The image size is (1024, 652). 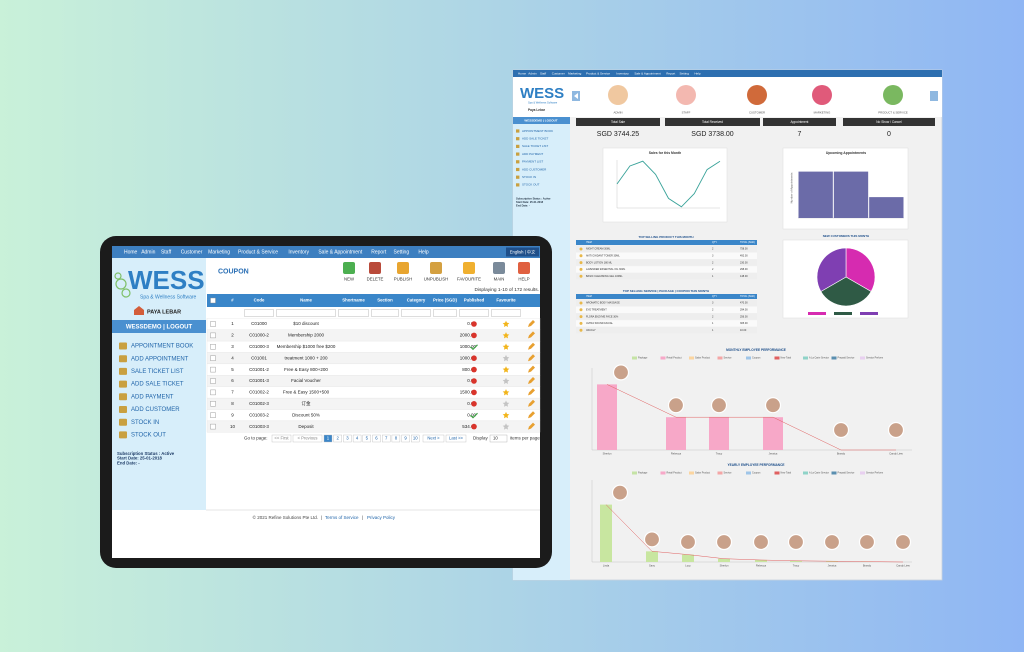 What do you see at coordinates (338, 438) in the screenshot?
I see `page-number: 2` at bounding box center [338, 438].